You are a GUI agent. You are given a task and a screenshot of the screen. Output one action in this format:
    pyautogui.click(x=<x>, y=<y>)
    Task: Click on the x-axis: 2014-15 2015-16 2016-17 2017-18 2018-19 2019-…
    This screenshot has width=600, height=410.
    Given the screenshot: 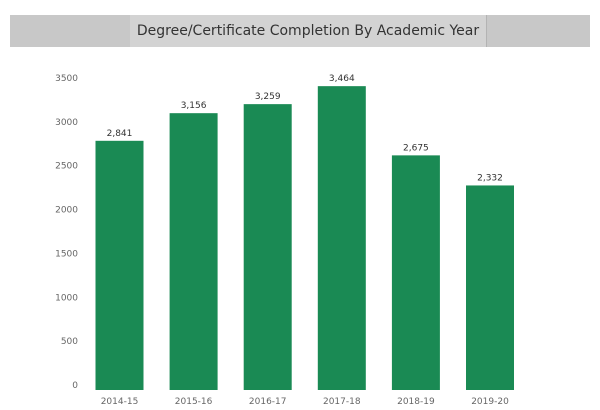 What is the action you would take?
    pyautogui.click(x=305, y=402)
    